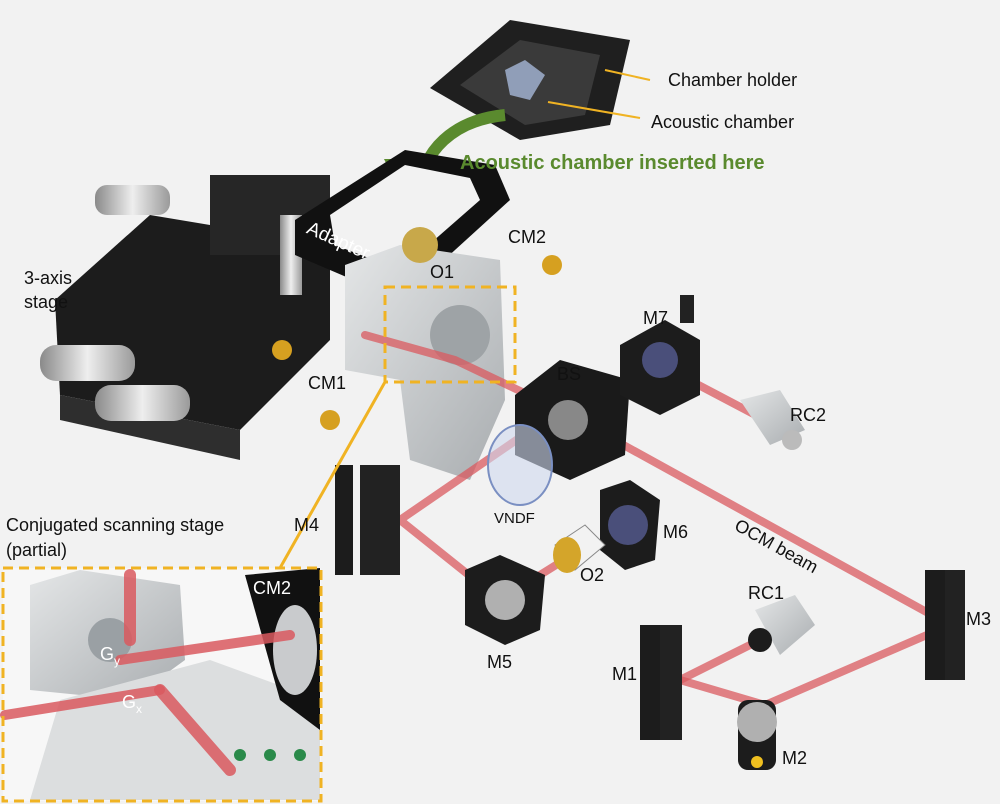 This screenshot has width=1000, height=804. Describe the element at coordinates (115, 525) in the screenshot. I see `label-conj-line1: Conjugated scanning stage` at that location.